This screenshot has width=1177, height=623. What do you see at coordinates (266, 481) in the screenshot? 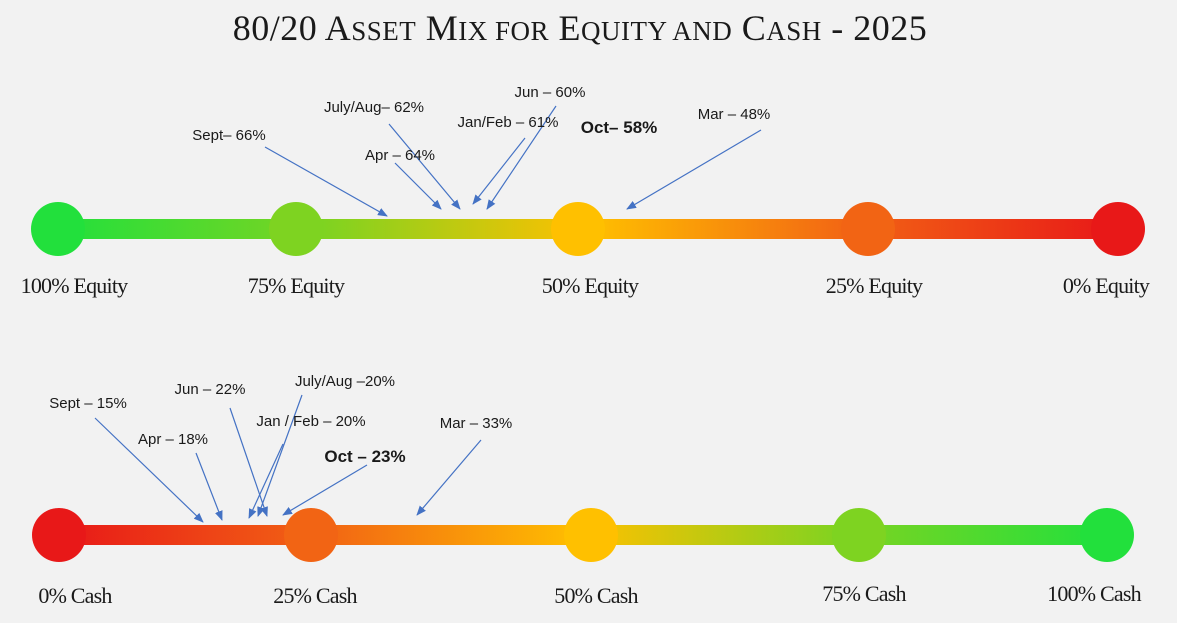
I see `cash-arrow-jan-feb` at bounding box center [266, 481].